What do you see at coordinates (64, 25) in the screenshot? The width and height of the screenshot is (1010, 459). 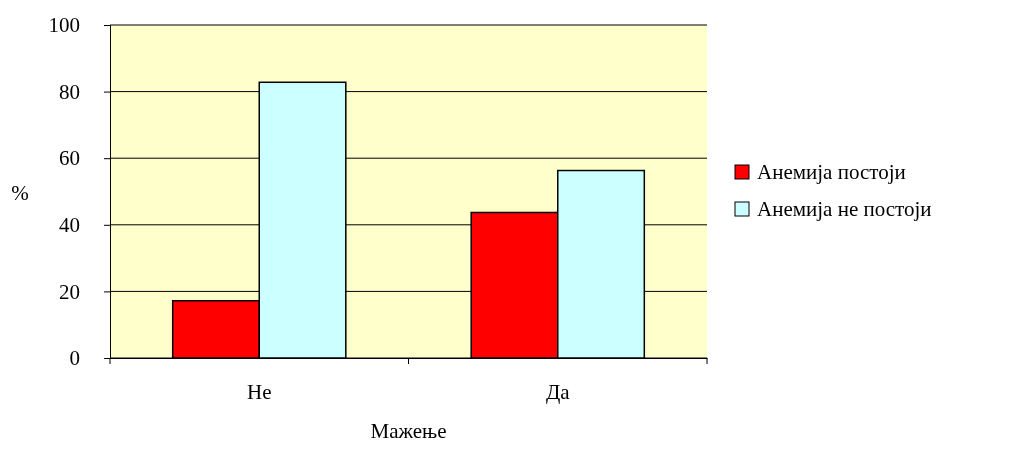 I see `y-tick-label: 100` at bounding box center [64, 25].